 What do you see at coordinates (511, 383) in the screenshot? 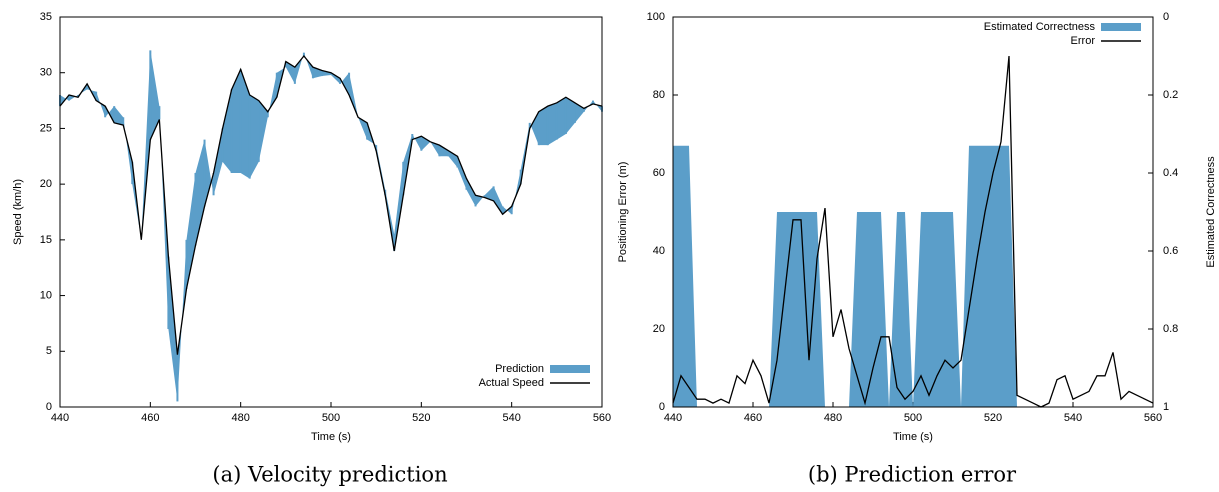
I see `legend-label: Actual Speed` at bounding box center [511, 383].